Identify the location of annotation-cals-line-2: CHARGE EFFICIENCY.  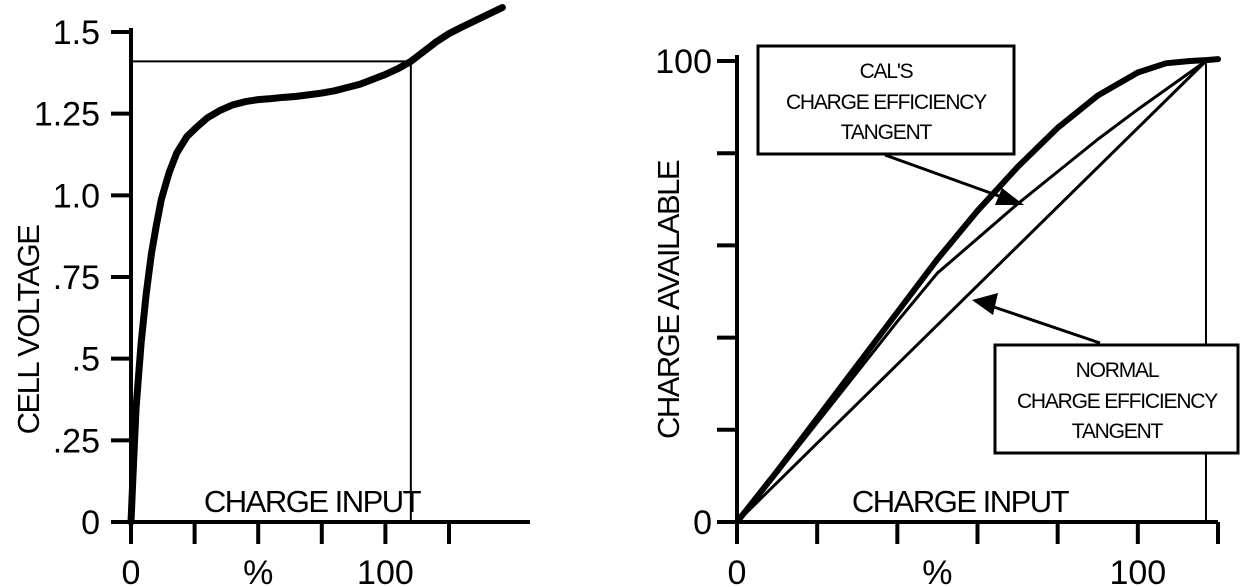
(886, 102).